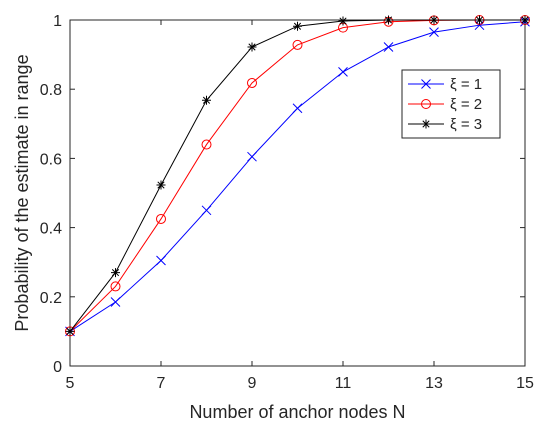 Image resolution: width=550 pixels, height=433 pixels. What do you see at coordinates (445, 104) in the screenshot?
I see `legend-item: ξ = 2` at bounding box center [445, 104].